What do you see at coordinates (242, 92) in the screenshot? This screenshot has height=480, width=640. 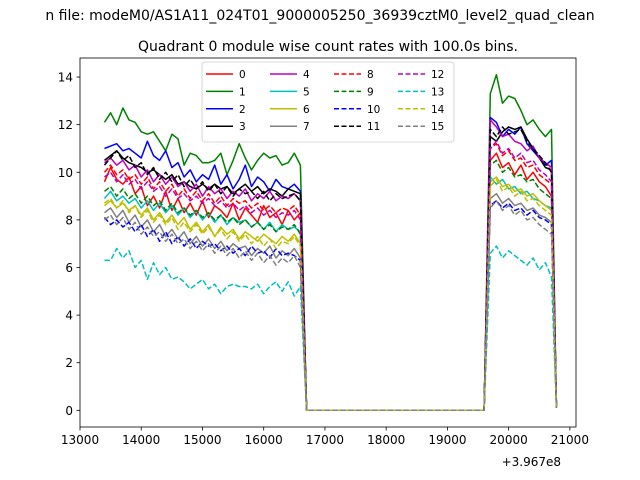 I see `legend-label: 1` at bounding box center [242, 92].